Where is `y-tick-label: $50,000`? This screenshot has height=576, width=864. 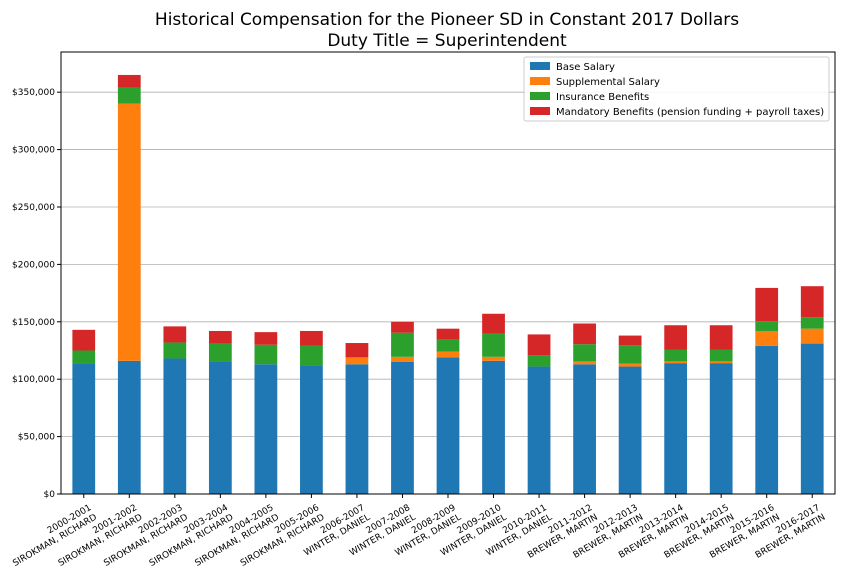 y-tick-label: $50,000 is located at coordinates (36, 438).